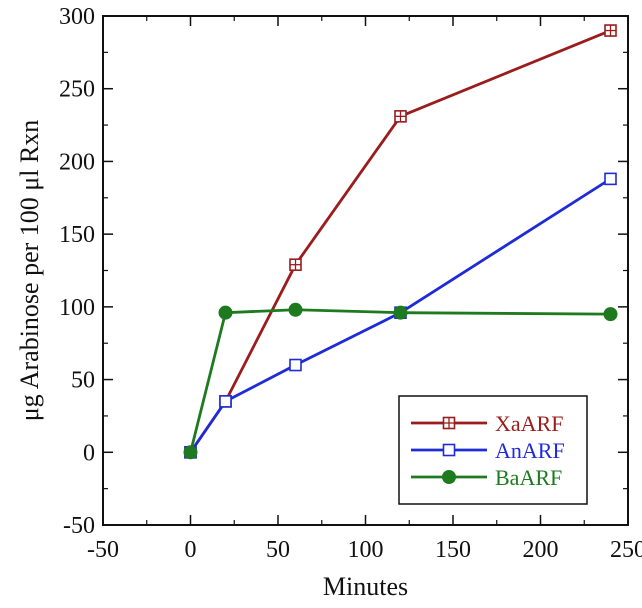  What do you see at coordinates (487, 423) in the screenshot?
I see `legend-item-xaarf: XaARF` at bounding box center [487, 423].